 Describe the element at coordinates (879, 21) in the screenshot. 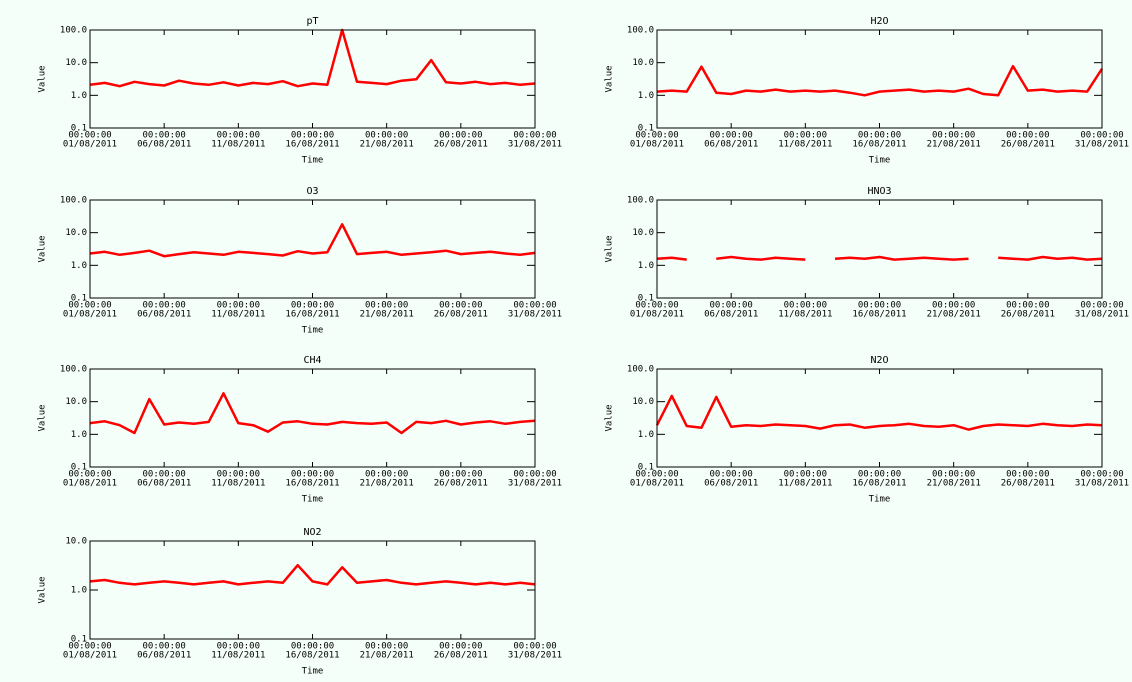

I see `chart-title: H2O` at that location.